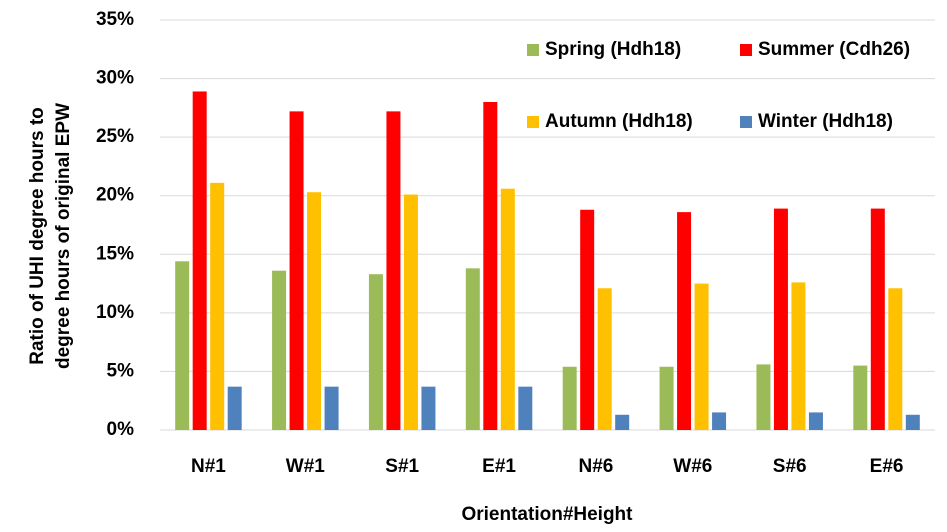 This screenshot has width=947, height=532. What do you see at coordinates (115, 195) in the screenshot?
I see `y-tick-label: 20%` at bounding box center [115, 195].